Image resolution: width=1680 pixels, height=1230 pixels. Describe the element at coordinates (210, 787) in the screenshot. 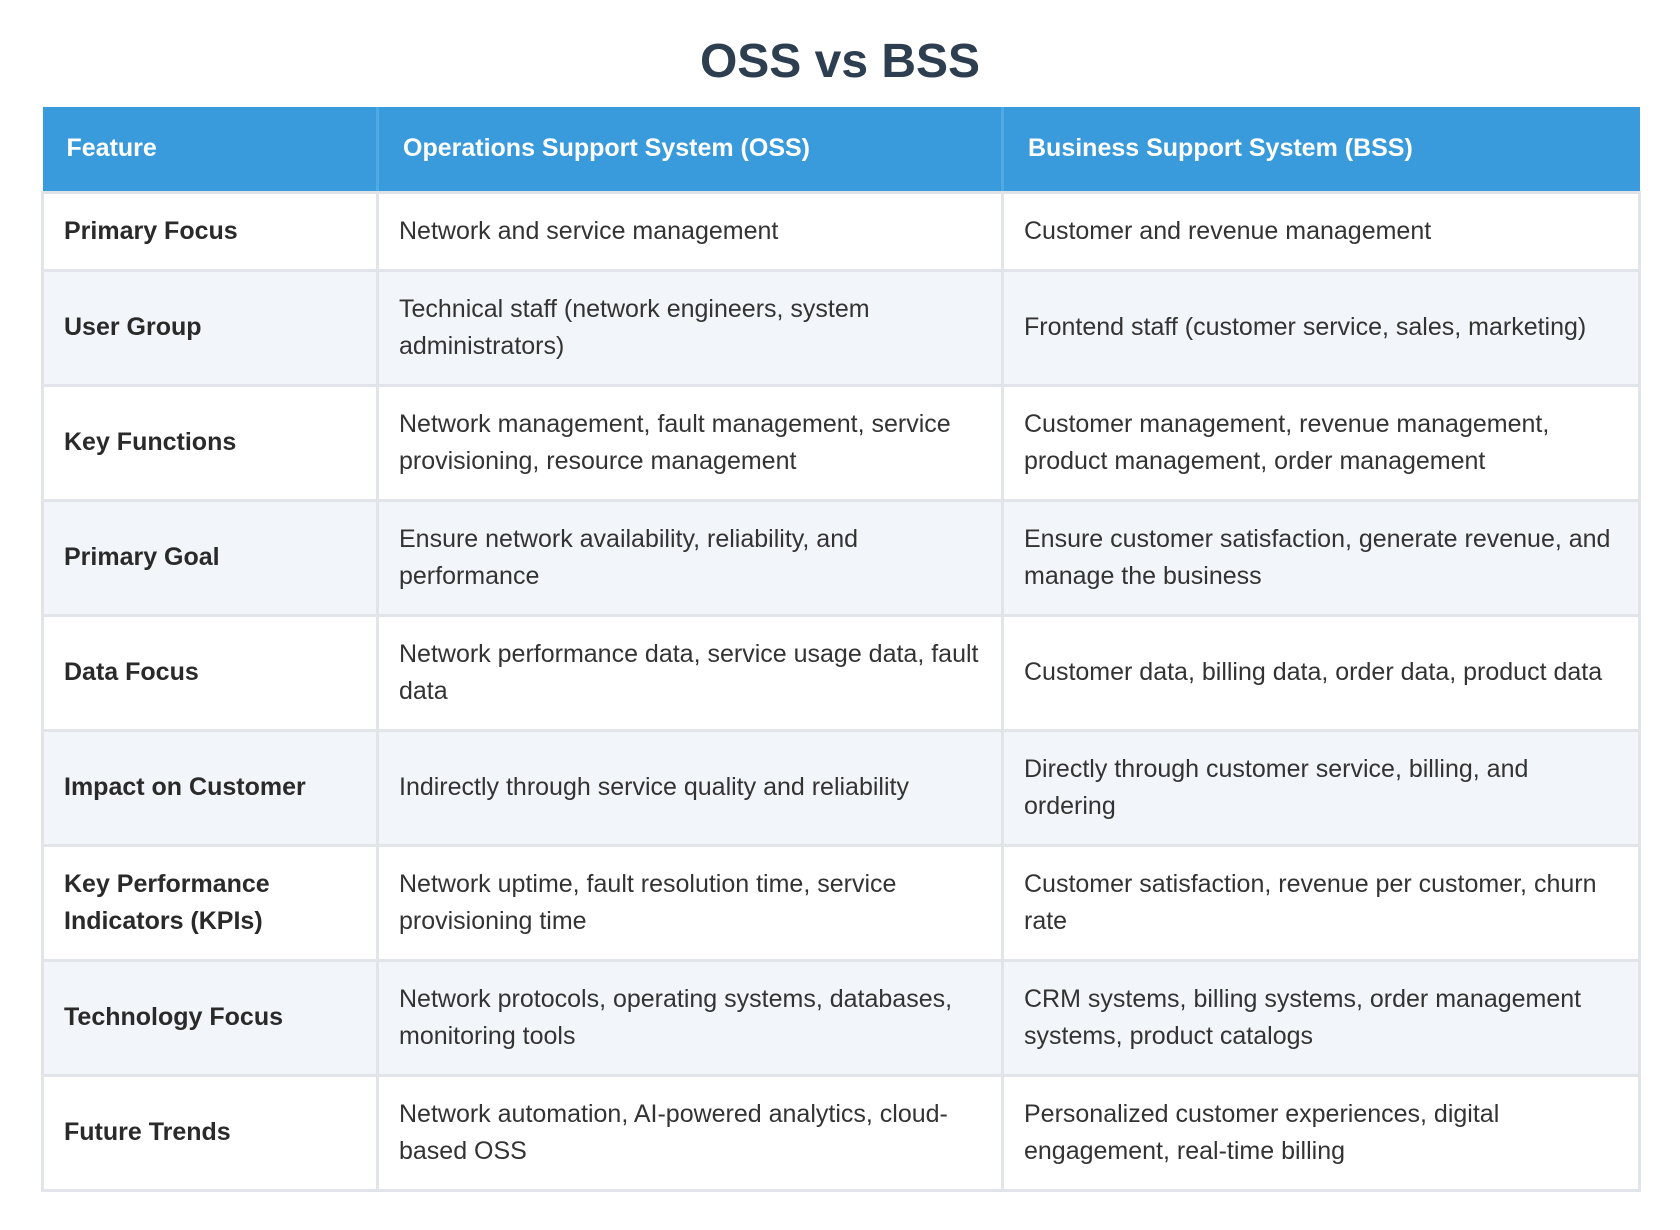

I see `feature-cell: Impact on Customer` at that location.